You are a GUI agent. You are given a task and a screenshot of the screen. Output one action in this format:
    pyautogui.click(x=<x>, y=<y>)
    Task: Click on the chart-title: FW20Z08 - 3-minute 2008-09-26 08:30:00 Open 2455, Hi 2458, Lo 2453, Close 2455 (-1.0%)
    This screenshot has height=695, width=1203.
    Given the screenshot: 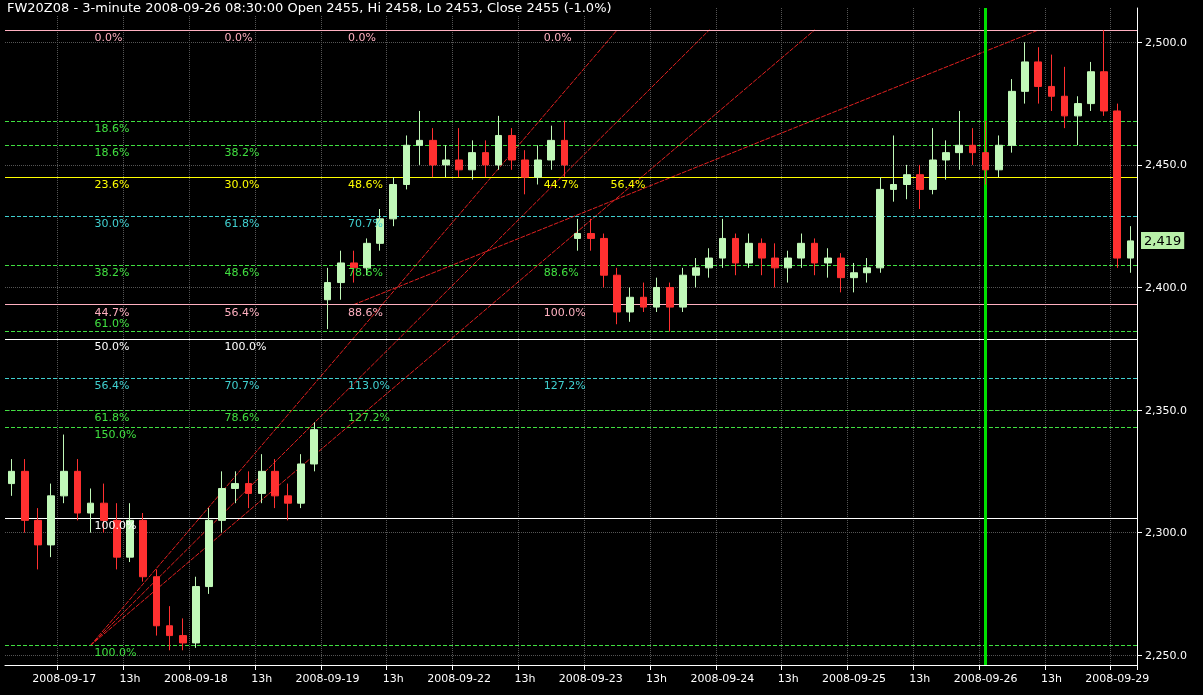 What is the action you would take?
    pyautogui.click(x=309, y=7)
    